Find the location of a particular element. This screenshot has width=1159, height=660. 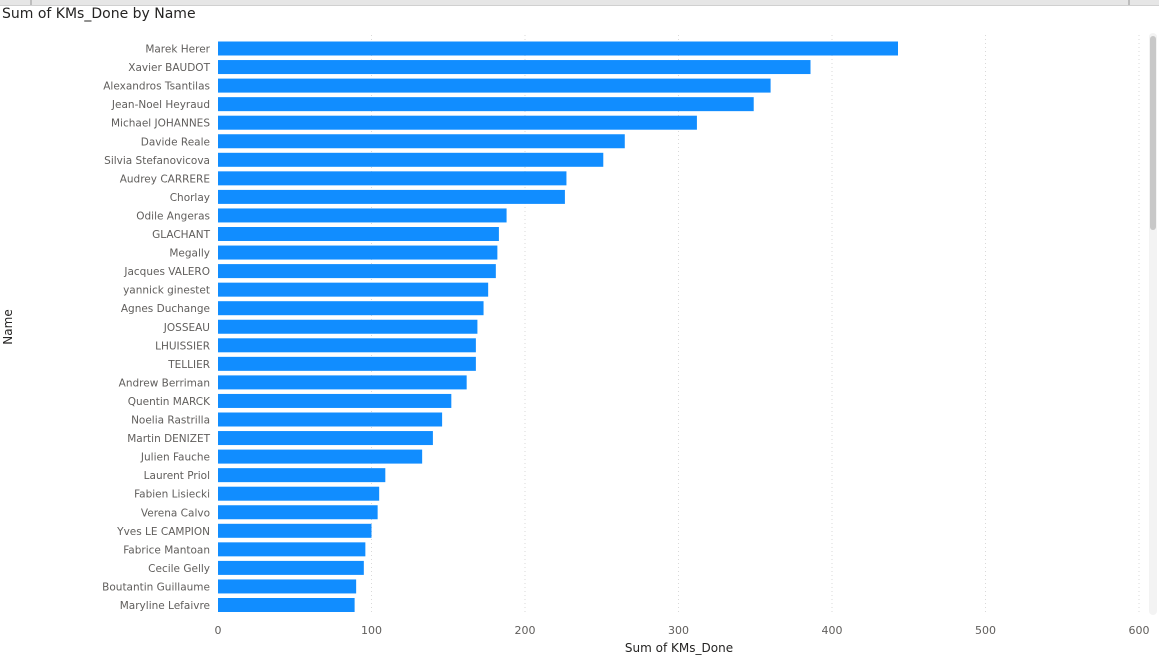

x-tick-label: 500 is located at coordinates (985, 630).